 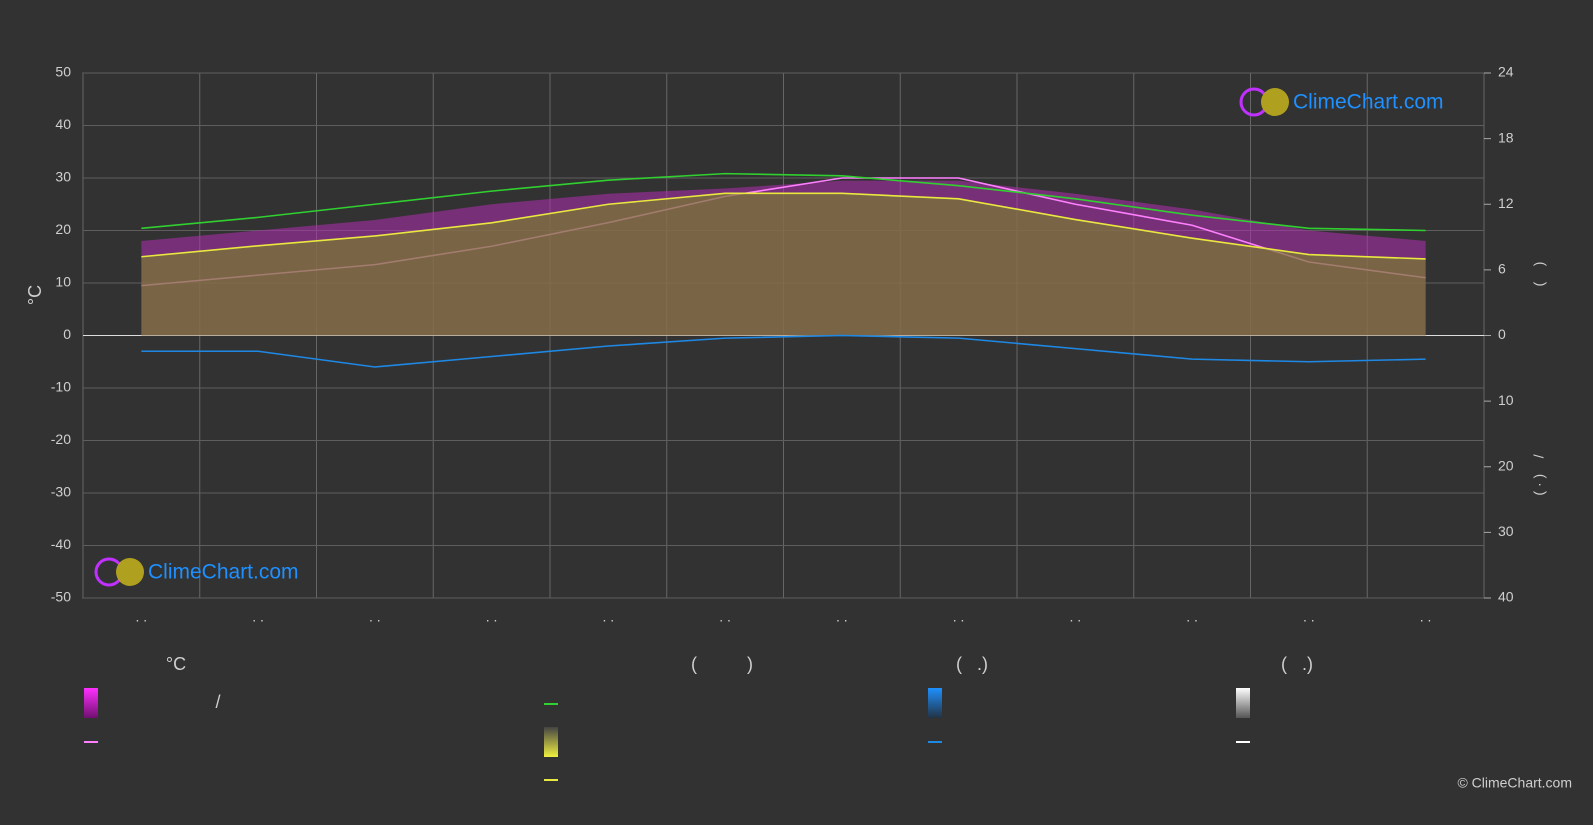 What do you see at coordinates (61, 387) in the screenshot?
I see `y-tick-label: -10` at bounding box center [61, 387].